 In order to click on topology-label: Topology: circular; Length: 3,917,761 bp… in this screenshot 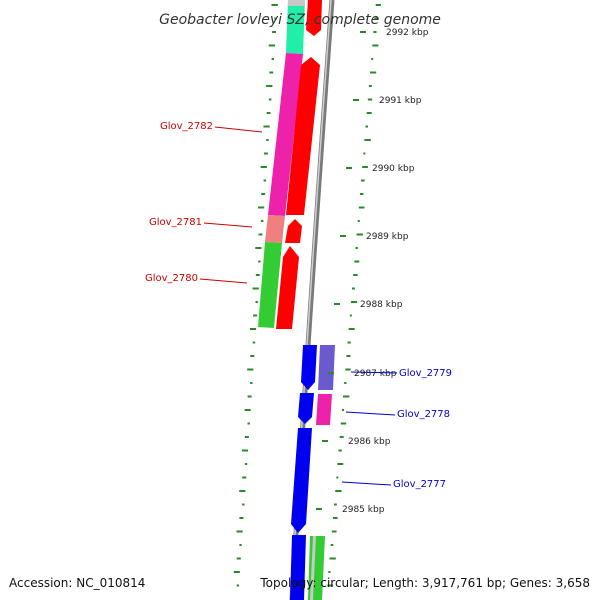, I will do `click(424, 583)`.